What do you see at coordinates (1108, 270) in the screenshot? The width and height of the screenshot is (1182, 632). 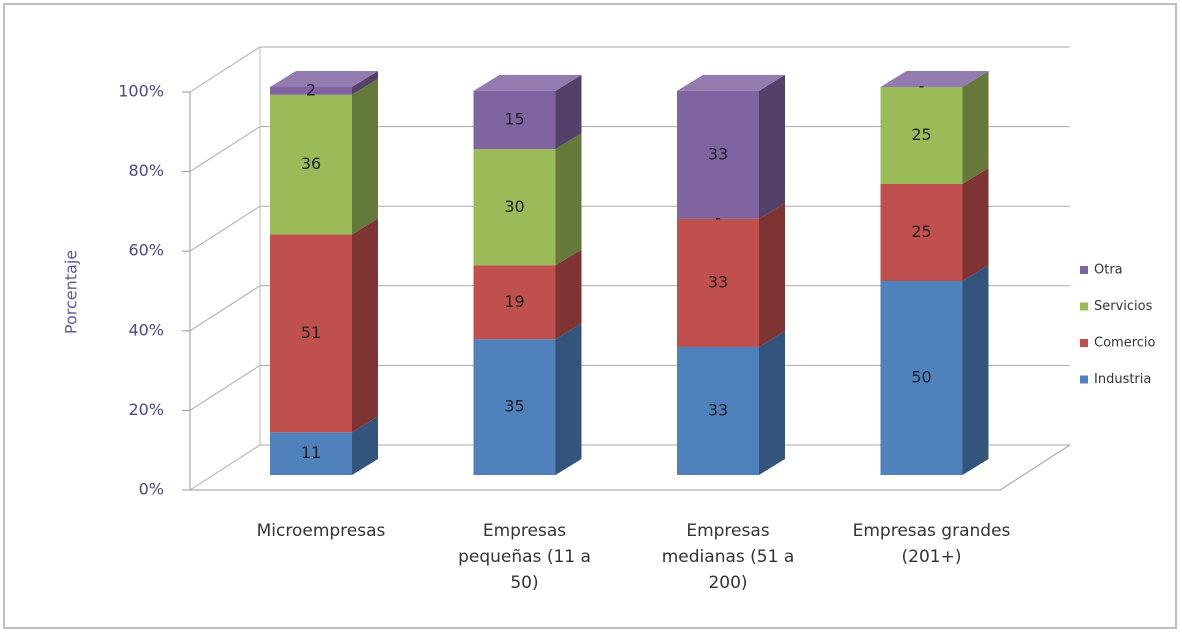 I see `legend-label: Otra` at bounding box center [1108, 270].